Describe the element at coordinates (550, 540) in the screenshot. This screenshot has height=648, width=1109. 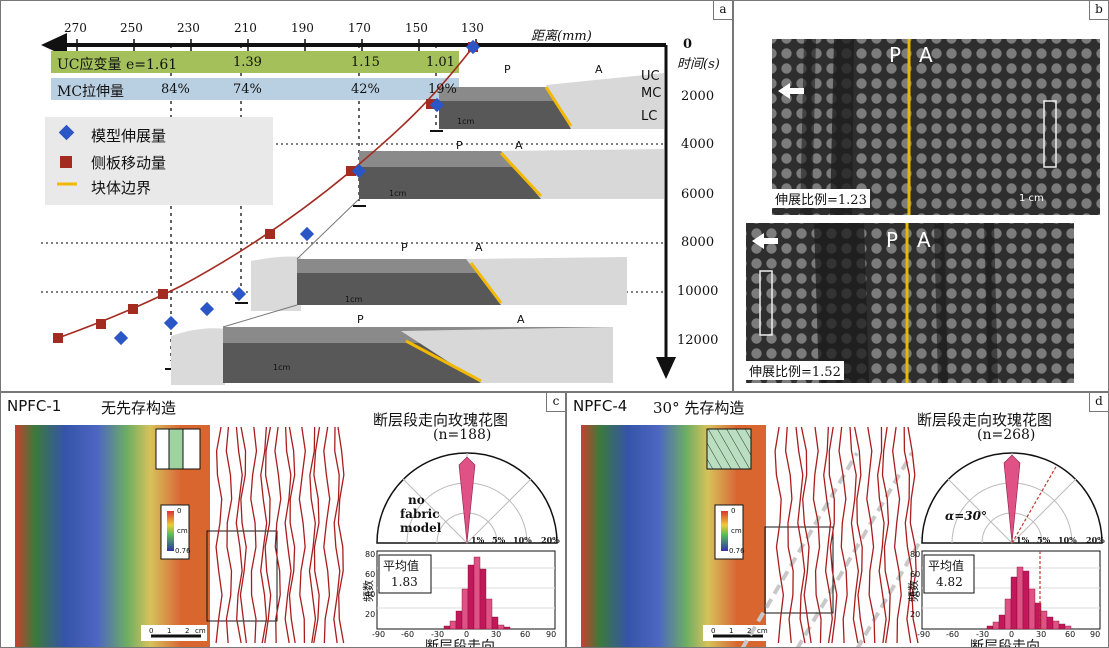
I see `rose-percent: 20%` at that location.